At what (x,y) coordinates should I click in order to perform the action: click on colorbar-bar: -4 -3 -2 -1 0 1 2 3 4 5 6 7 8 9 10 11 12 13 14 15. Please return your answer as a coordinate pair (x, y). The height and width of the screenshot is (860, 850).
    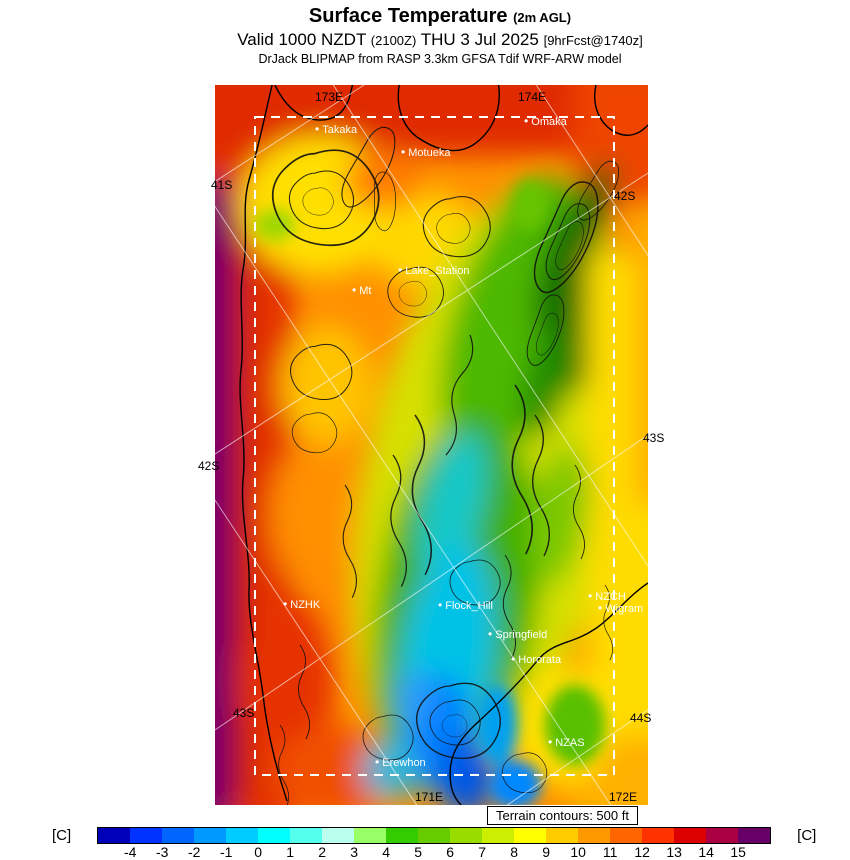
    Looking at the image, I should click on (434, 843).